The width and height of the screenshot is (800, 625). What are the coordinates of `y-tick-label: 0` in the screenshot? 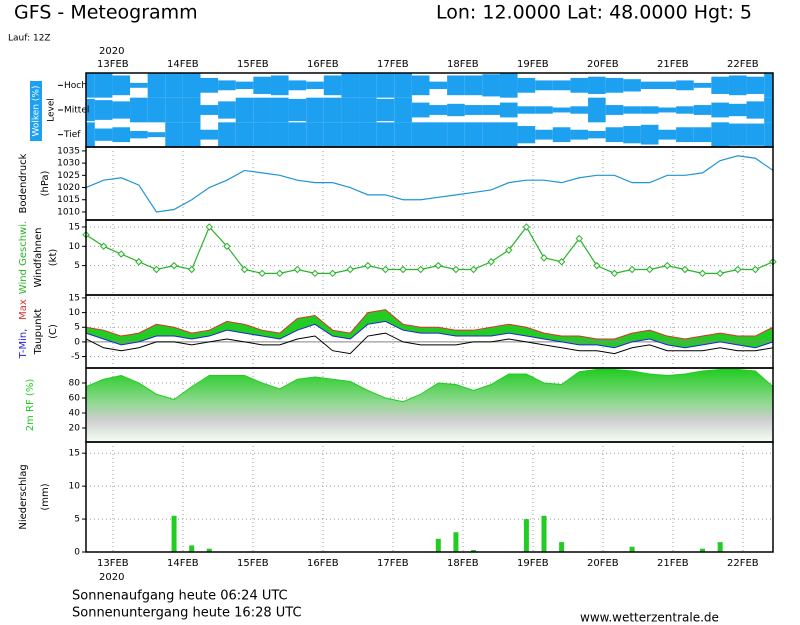 It's located at (77, 342).